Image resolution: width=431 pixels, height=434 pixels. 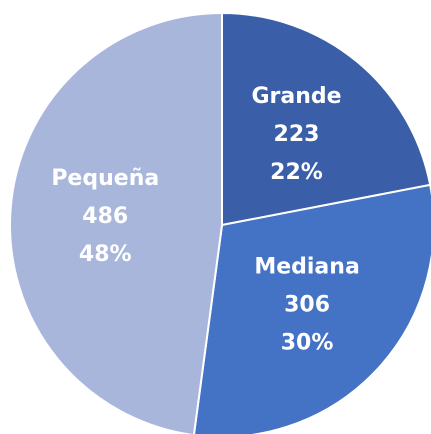 What do you see at coordinates (307, 304) in the screenshot?
I see `slice-value: 306` at bounding box center [307, 304].